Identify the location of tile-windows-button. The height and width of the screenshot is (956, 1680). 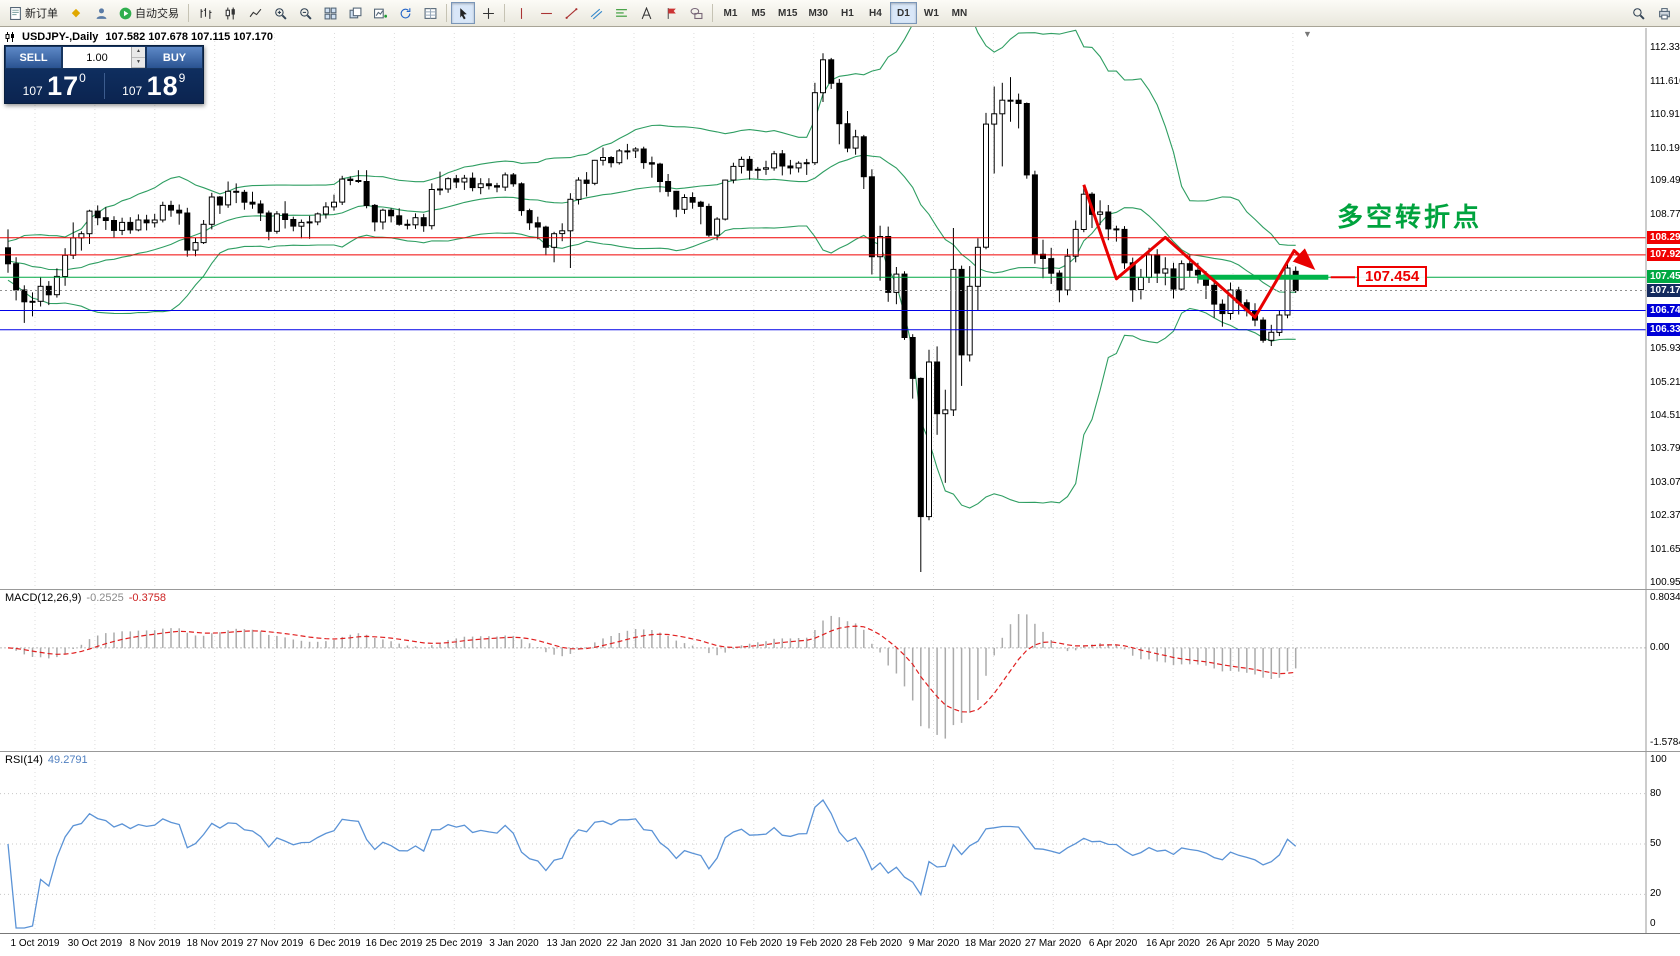
(330, 13).